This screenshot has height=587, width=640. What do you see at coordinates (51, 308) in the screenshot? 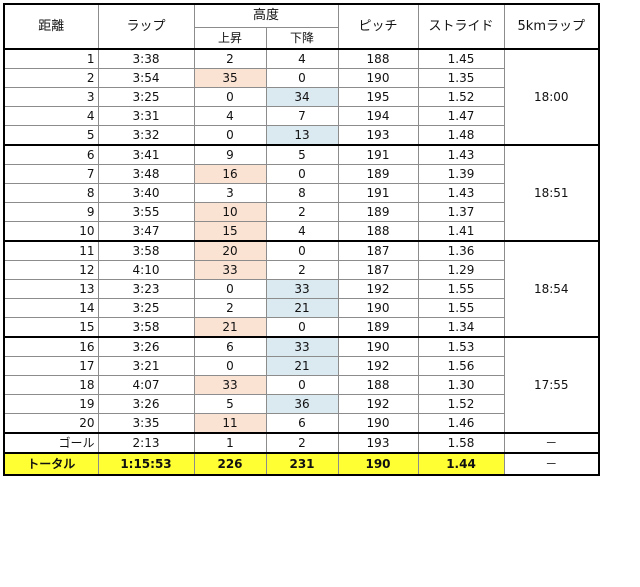
I see `row-distance: 14` at bounding box center [51, 308].